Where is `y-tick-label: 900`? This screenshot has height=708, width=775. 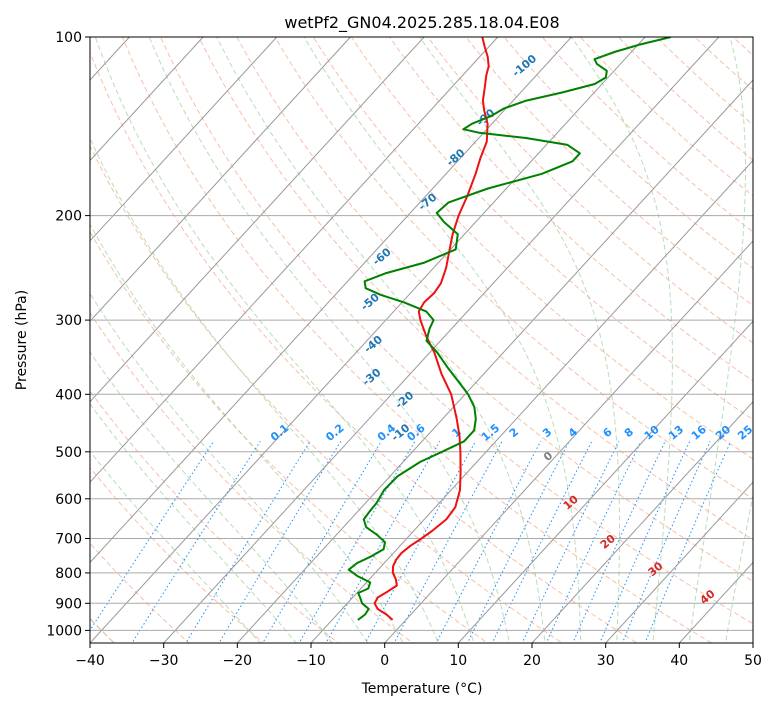 y-tick-label: 900 is located at coordinates (68, 604).